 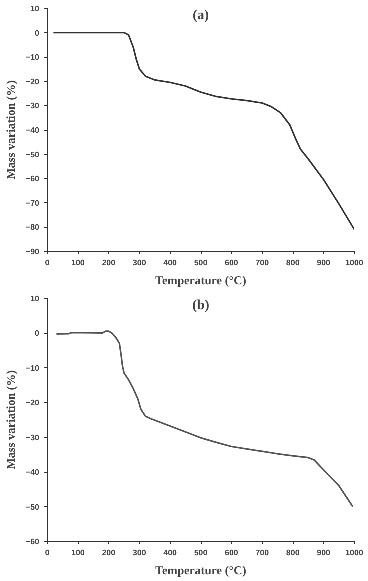 I want to click on y-tick-label: −90, so click(x=33, y=252).